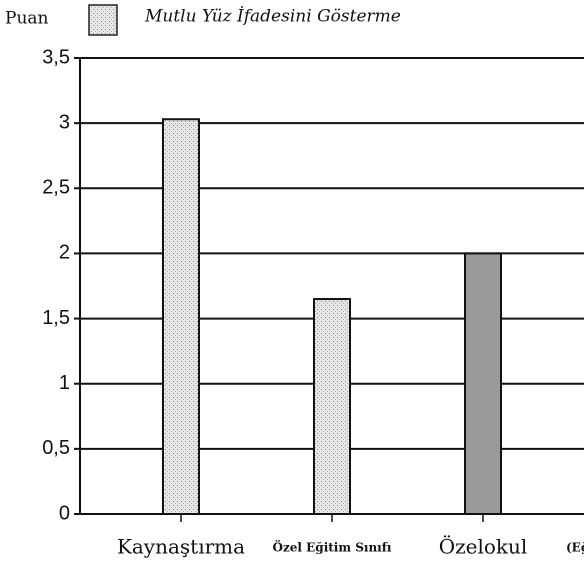 The width and height of the screenshot is (584, 563). What do you see at coordinates (56, 448) in the screenshot?
I see `y-tick-label: 0,5` at bounding box center [56, 448].